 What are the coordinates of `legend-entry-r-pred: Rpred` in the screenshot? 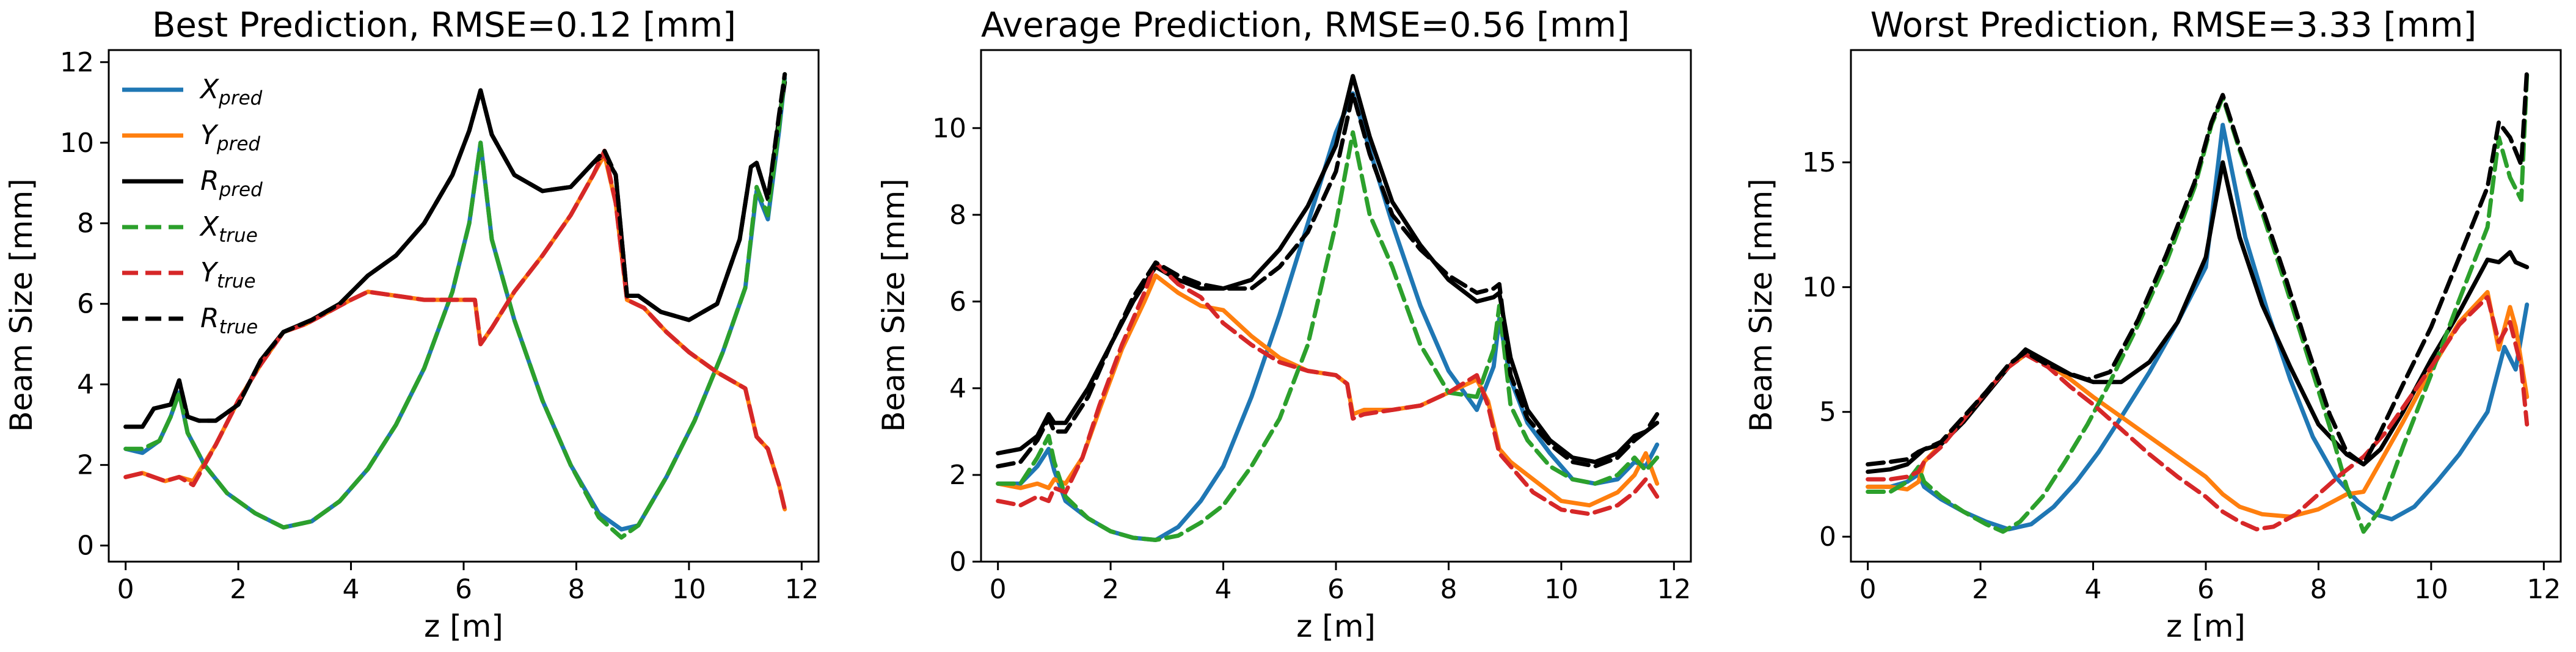 It's located at (192, 183).